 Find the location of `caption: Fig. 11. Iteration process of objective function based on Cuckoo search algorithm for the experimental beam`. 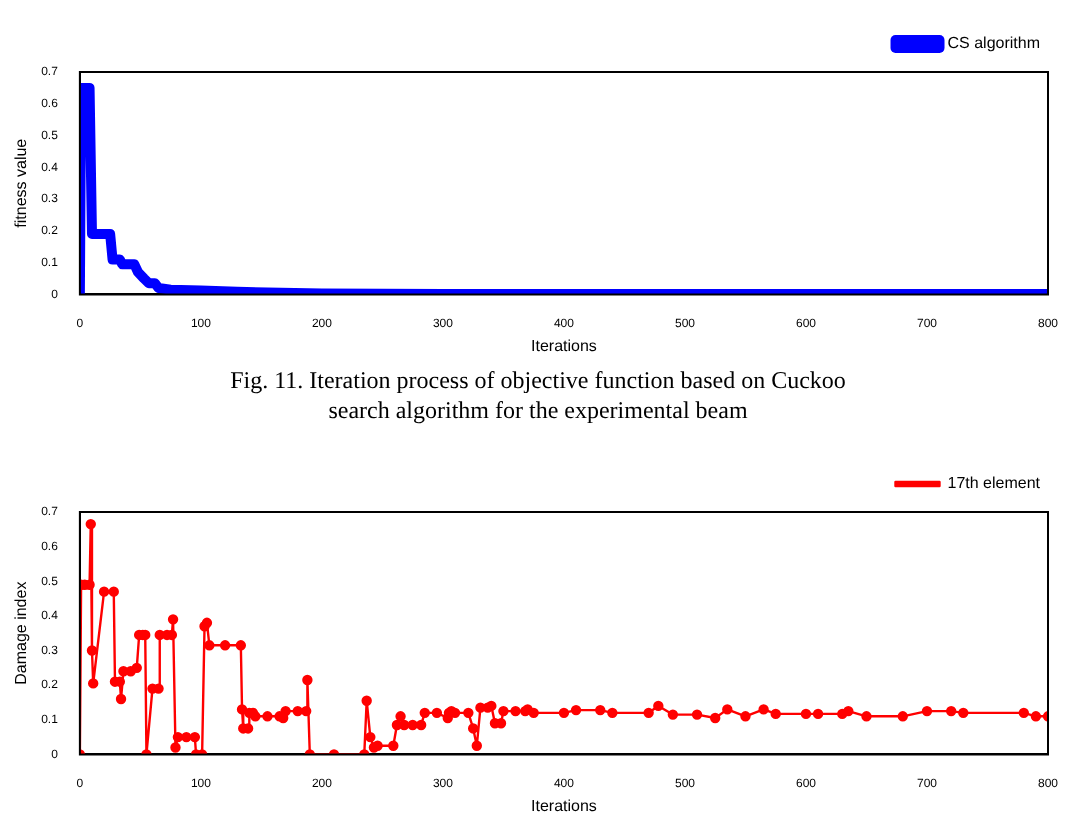

caption: Fig. 11. Iteration process of objective function based on Cuckoo search algorithm for the experimental beam is located at coordinates (538, 396).